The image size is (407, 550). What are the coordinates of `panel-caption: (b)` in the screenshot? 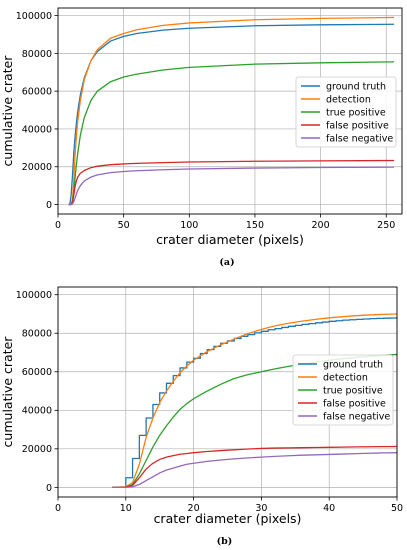 It's located at (225, 541).